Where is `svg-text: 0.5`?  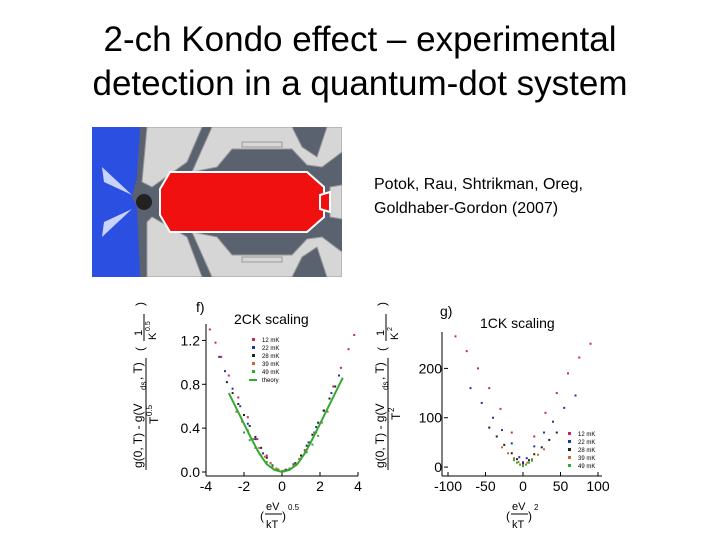
svg-text: 0.5 is located at coordinates (148, 326).